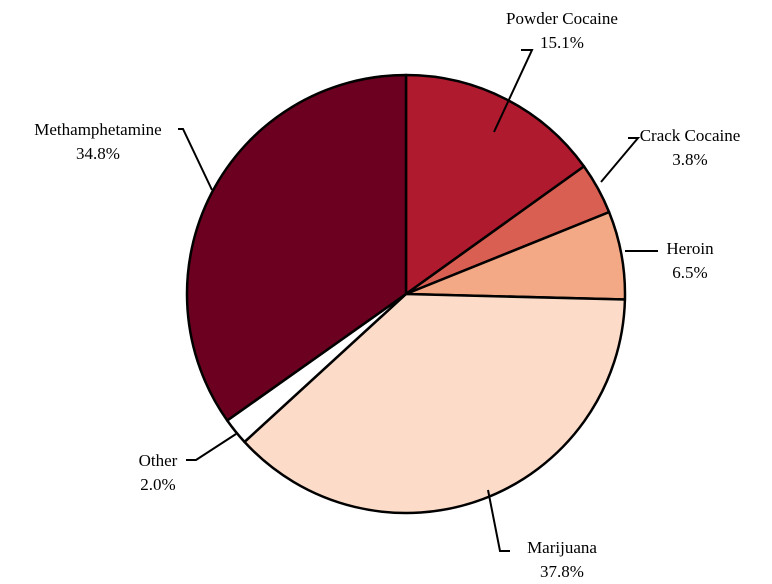 The image size is (772, 584). What do you see at coordinates (98, 153) in the screenshot?
I see `slice-percent-methamphetamine: 34.8%` at bounding box center [98, 153].